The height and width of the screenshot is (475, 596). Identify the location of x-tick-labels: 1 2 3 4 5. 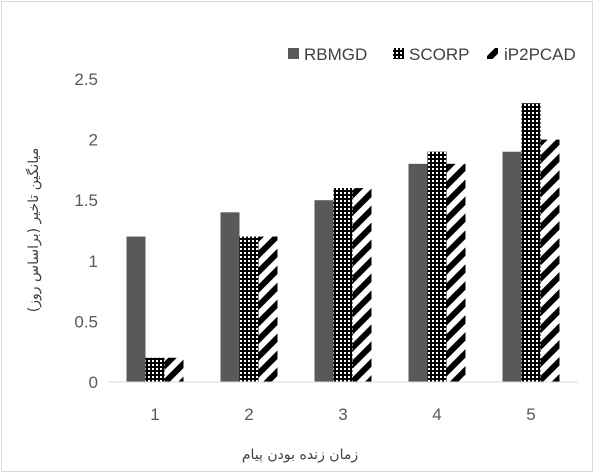
(342, 414).